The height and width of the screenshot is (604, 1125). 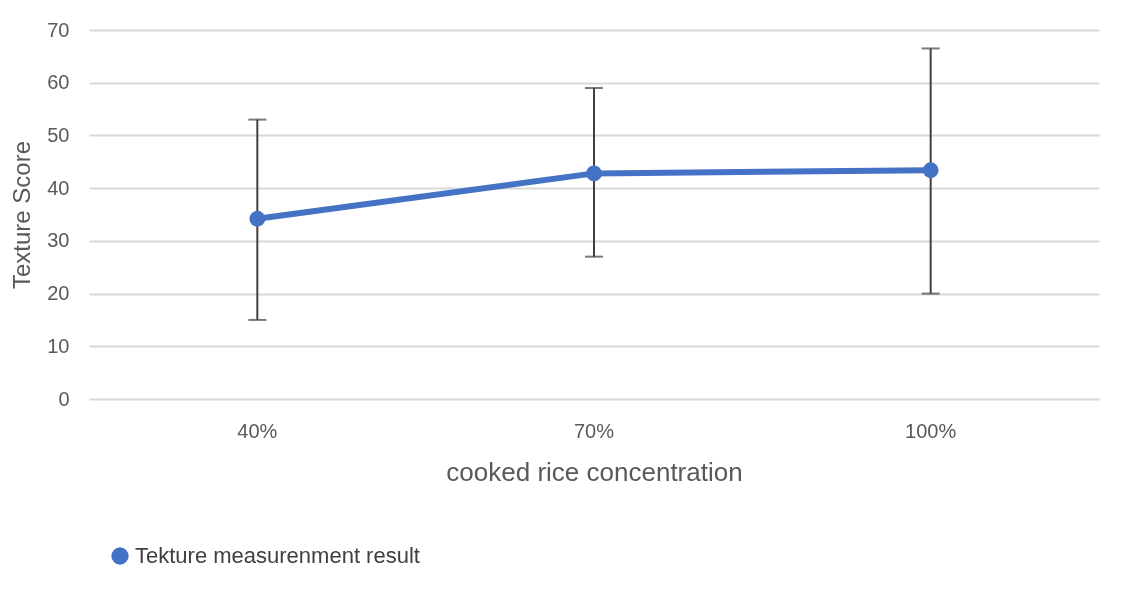 I want to click on y-tick-label: 50, so click(x=58, y=134).